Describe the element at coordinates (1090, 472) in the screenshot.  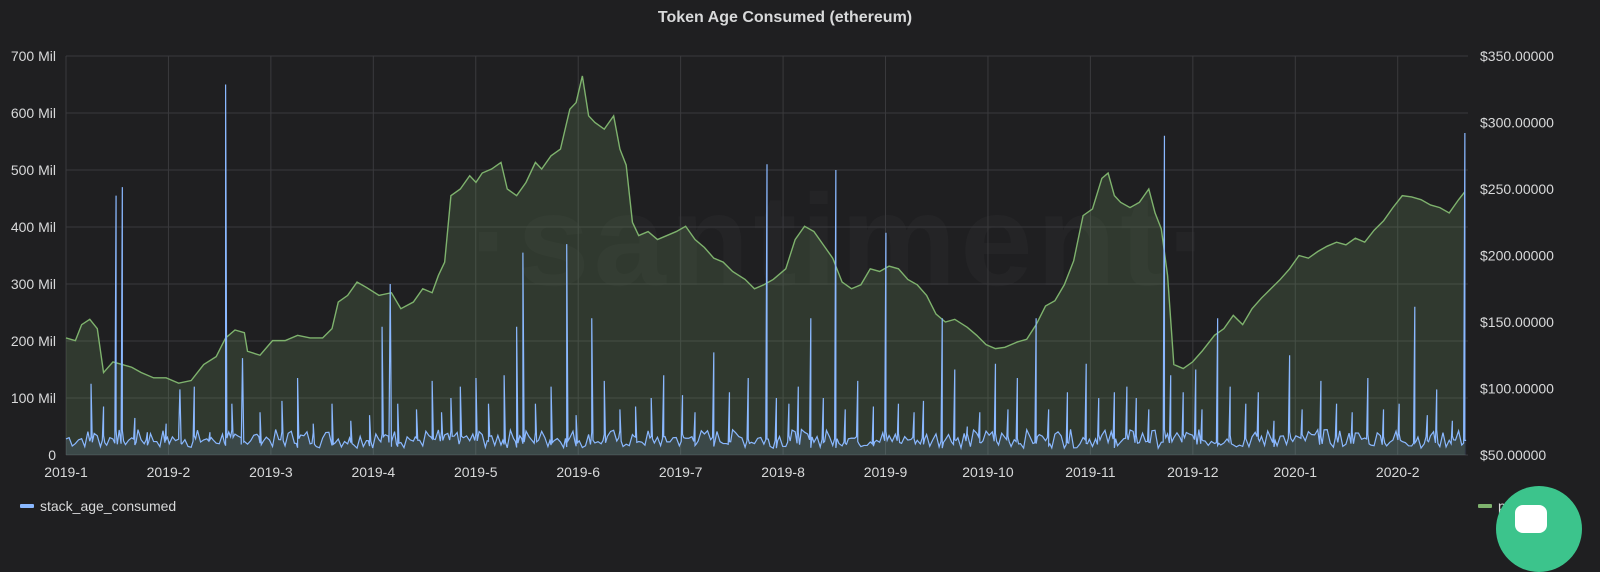
I see `x-tick-label: 2019-11` at that location.